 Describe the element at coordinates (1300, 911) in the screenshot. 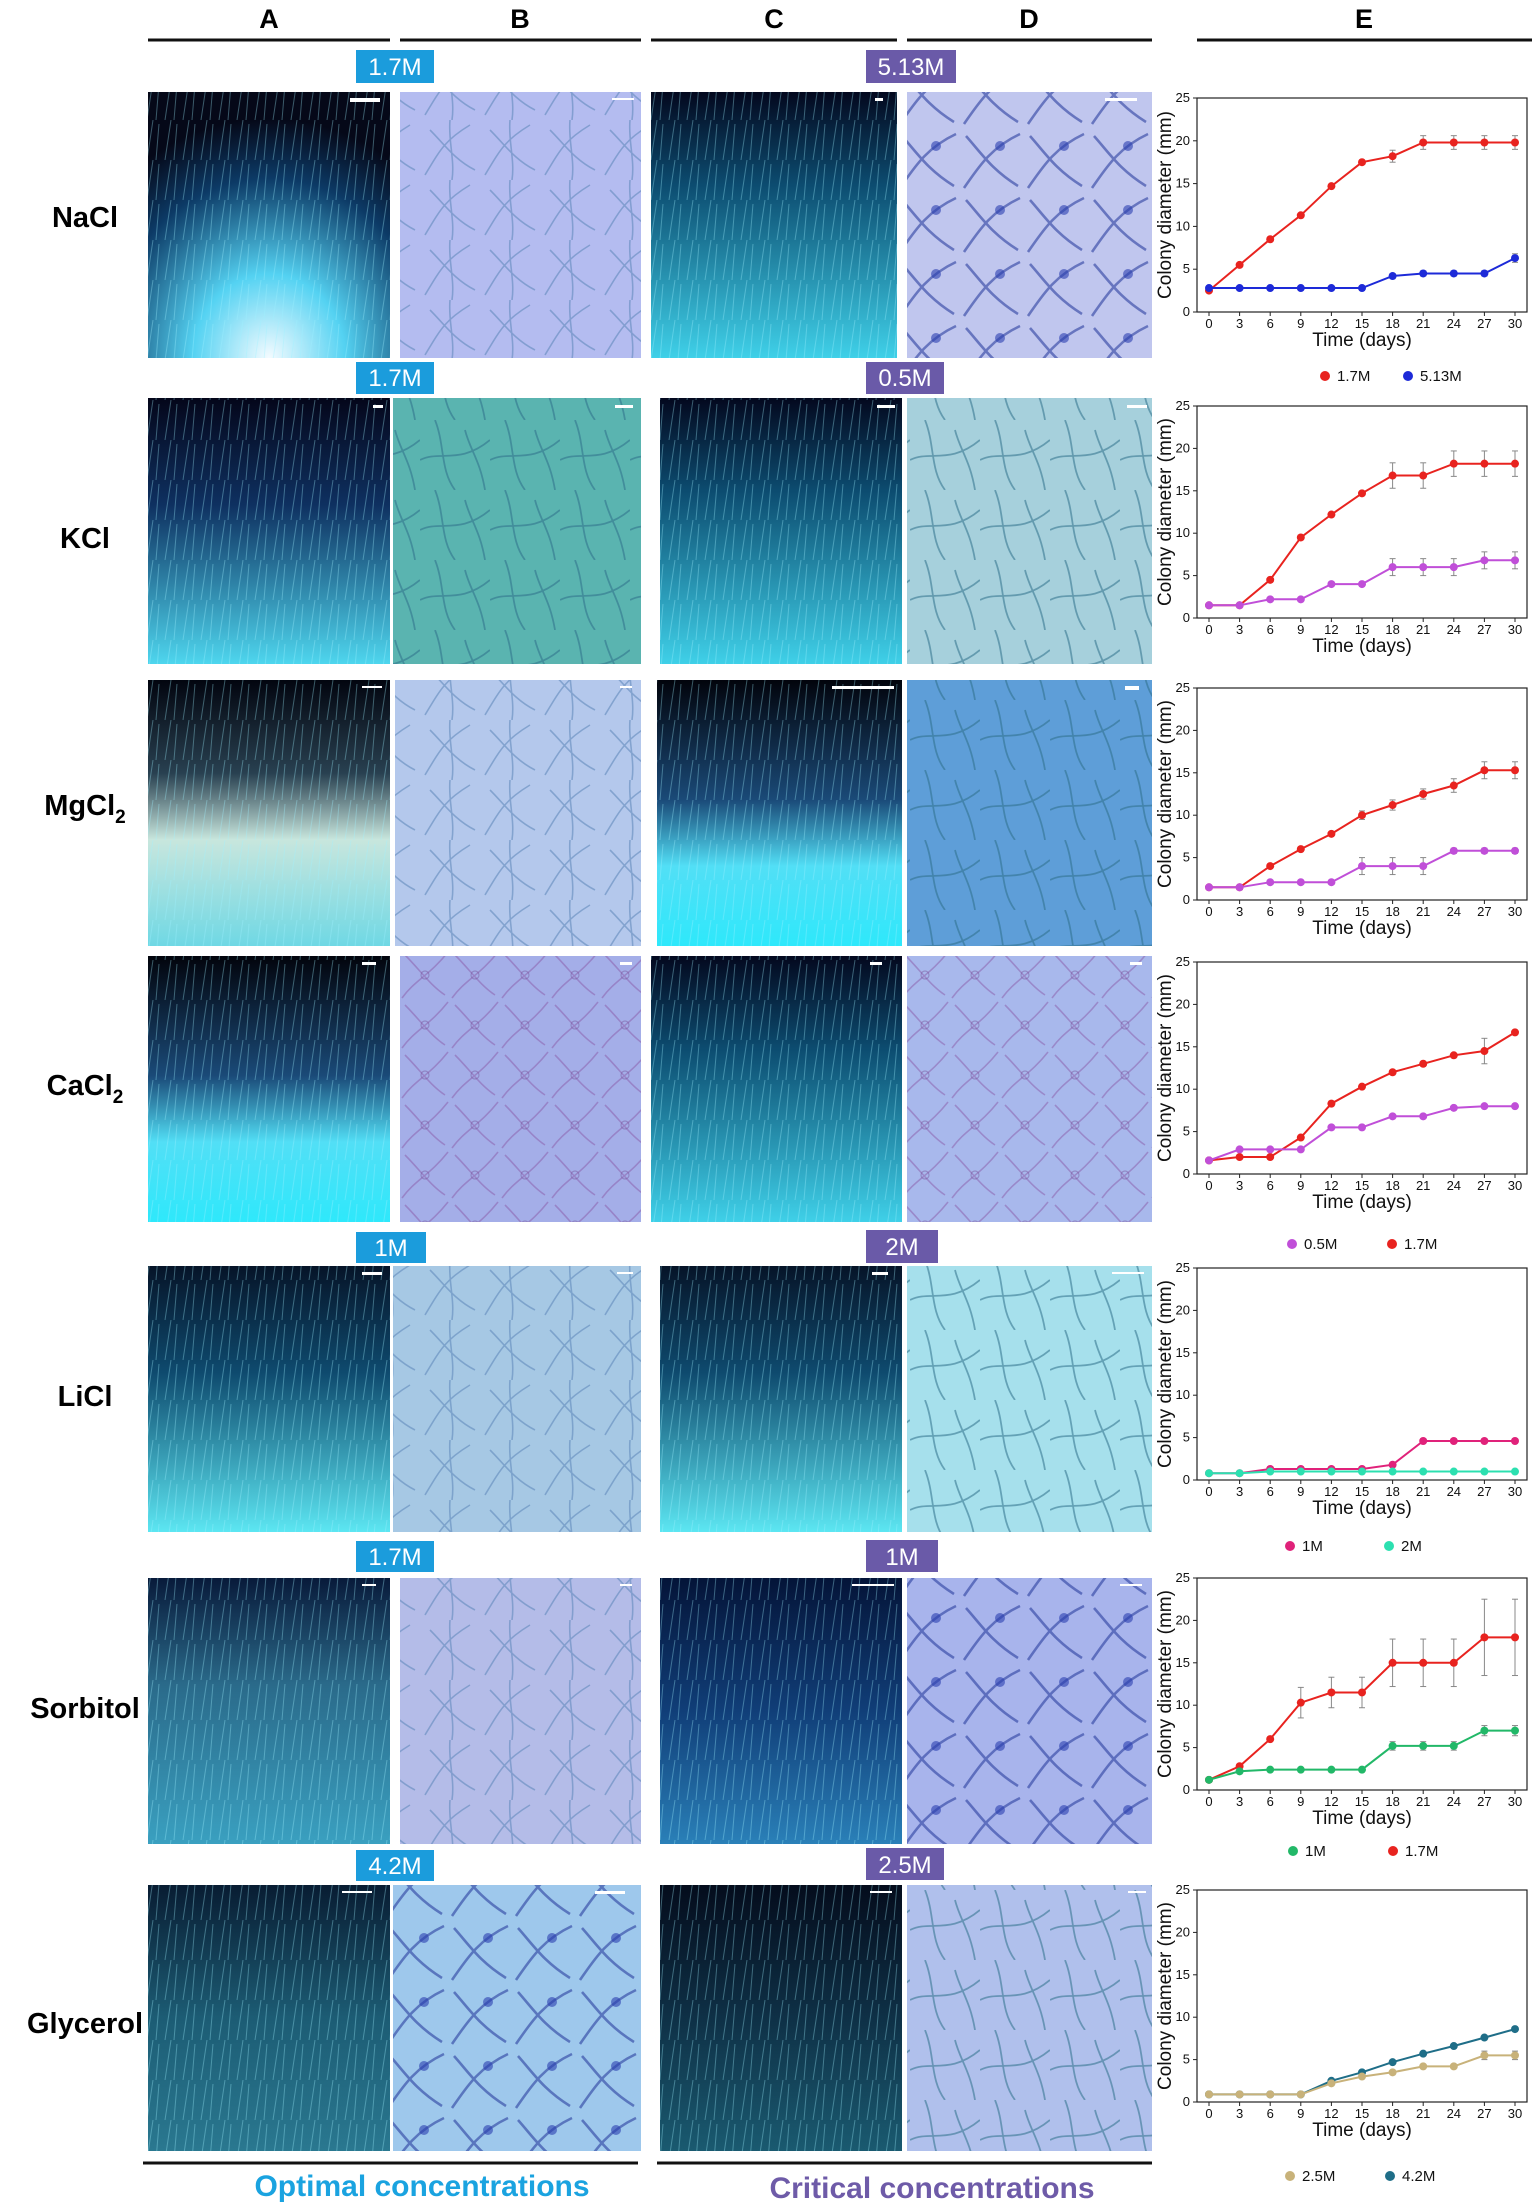

I see `x-tick-label: 9` at that location.